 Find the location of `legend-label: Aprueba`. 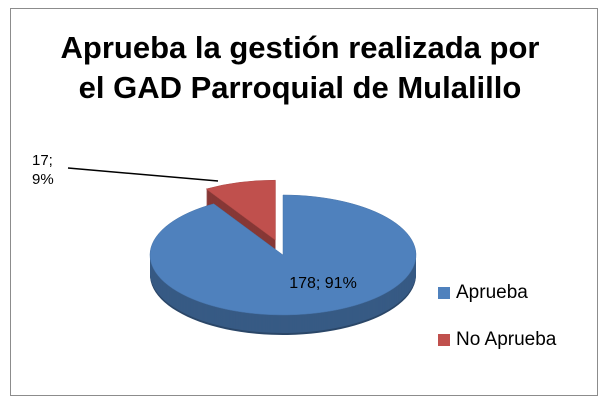

legend-label: Aprueba is located at coordinates (492, 292).